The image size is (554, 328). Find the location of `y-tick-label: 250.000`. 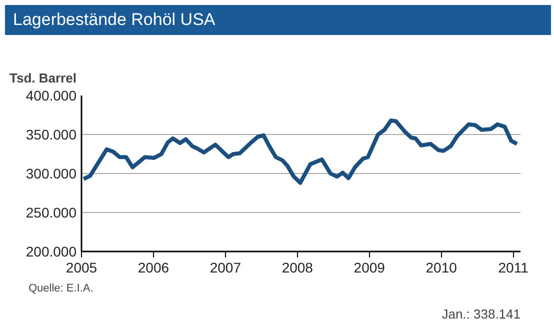

y-tick-label: 250.000 is located at coordinates (51, 212).